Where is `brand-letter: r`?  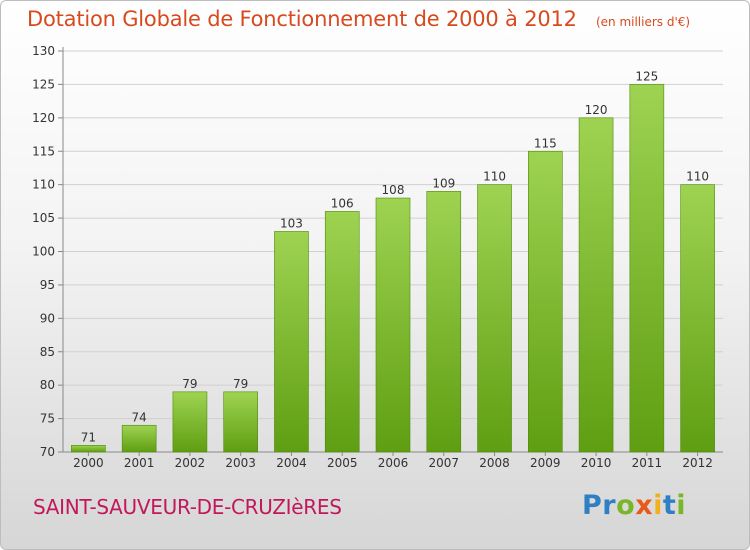
brand-letter: r is located at coordinates (609, 505).